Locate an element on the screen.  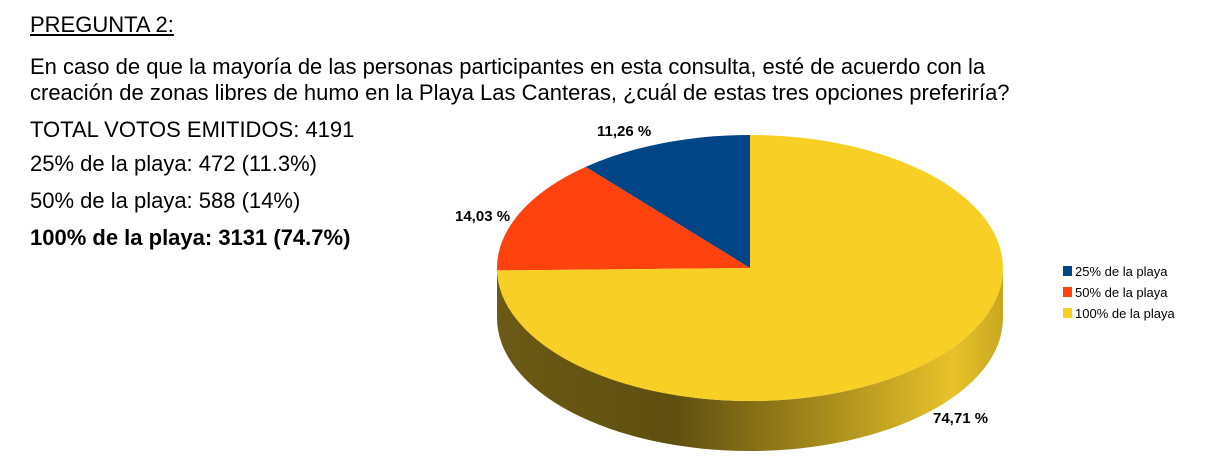
legend-label-50: 50% de la playa is located at coordinates (1121, 292).